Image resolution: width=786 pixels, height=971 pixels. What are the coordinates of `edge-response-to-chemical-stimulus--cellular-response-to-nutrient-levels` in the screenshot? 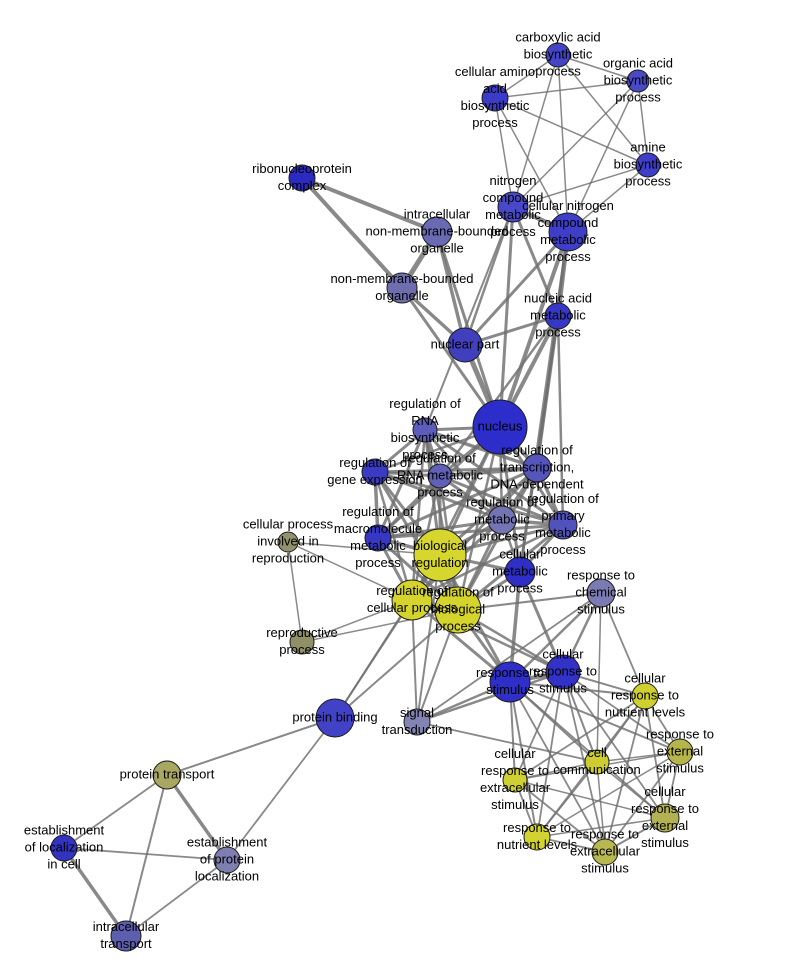 It's located at (623, 644).